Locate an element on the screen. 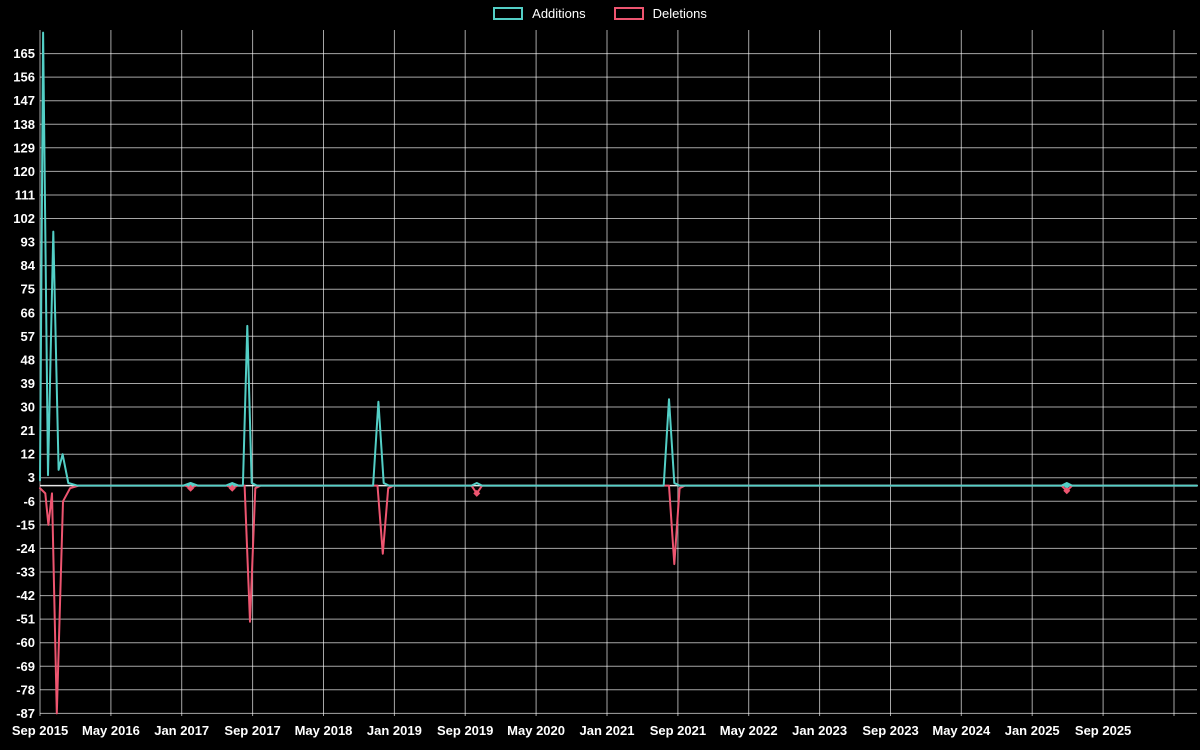  svg-text: Sep 2023 is located at coordinates (890, 730).